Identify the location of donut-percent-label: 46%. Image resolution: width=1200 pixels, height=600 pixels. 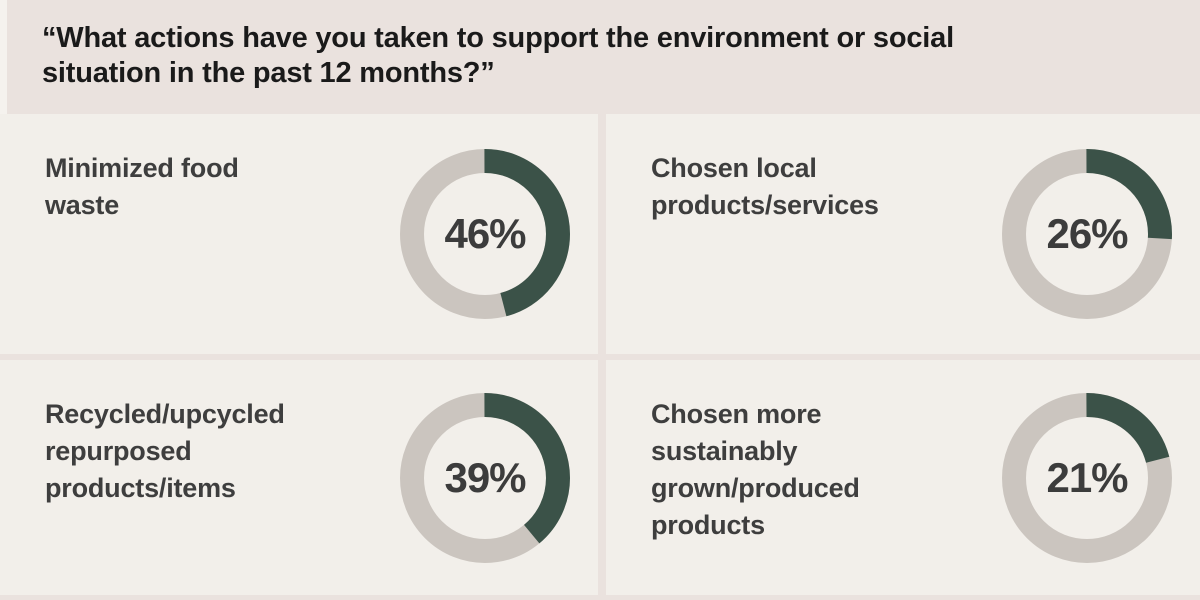
(485, 233).